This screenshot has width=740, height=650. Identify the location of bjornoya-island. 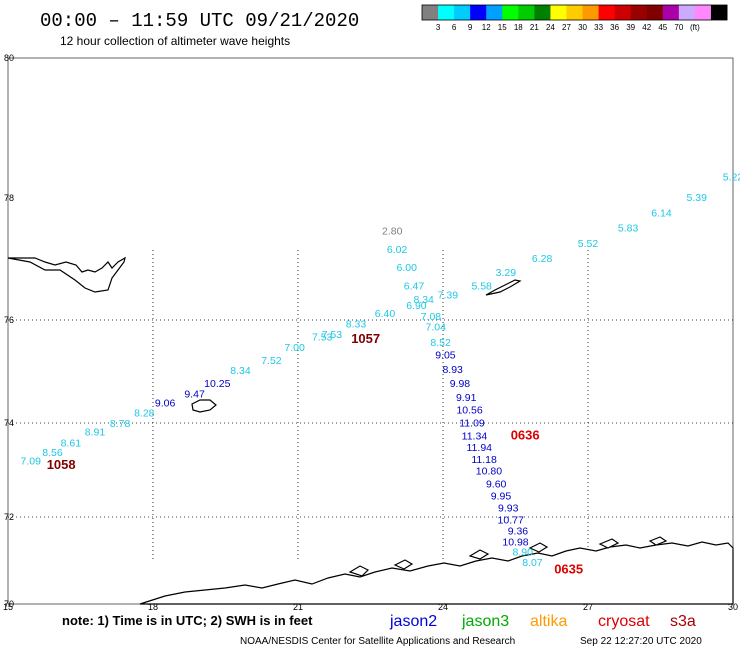
(204, 406).